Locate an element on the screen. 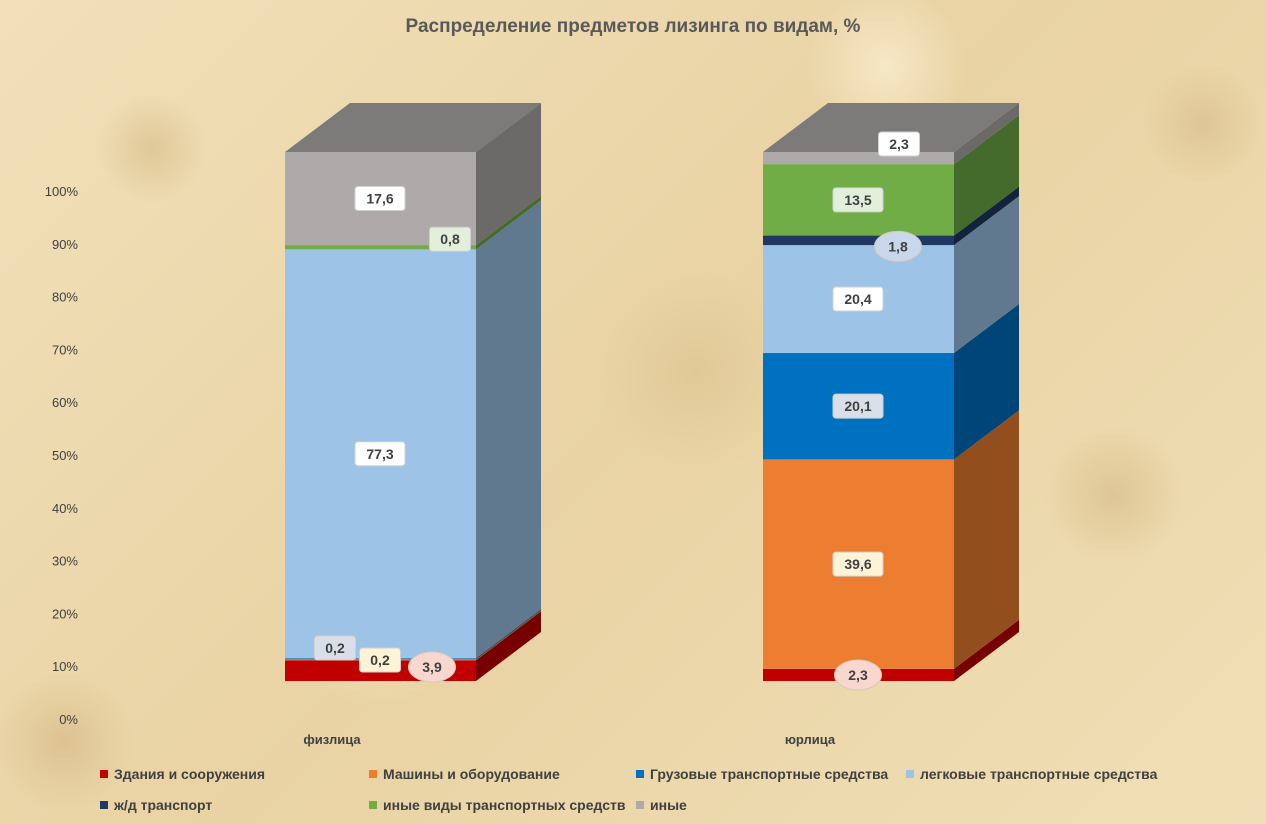  data-label: 17,6 is located at coordinates (380, 199).